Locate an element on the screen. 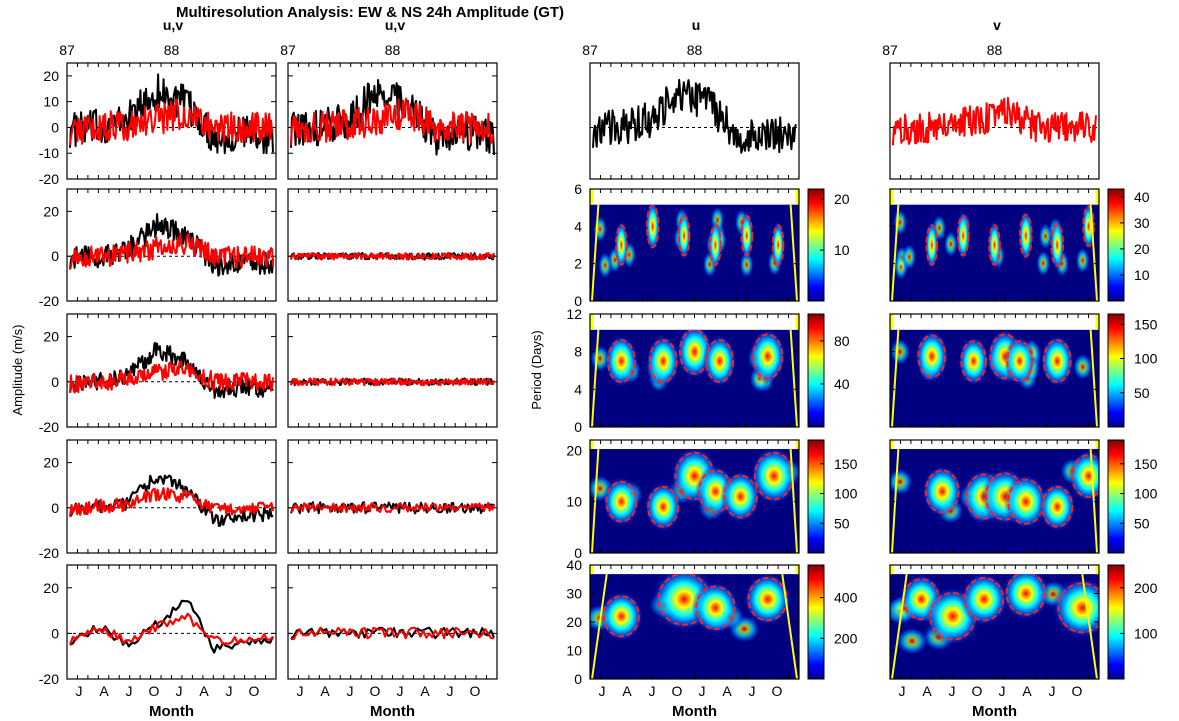  panel-c4-r4-blob is located at coordinates (942, 491).